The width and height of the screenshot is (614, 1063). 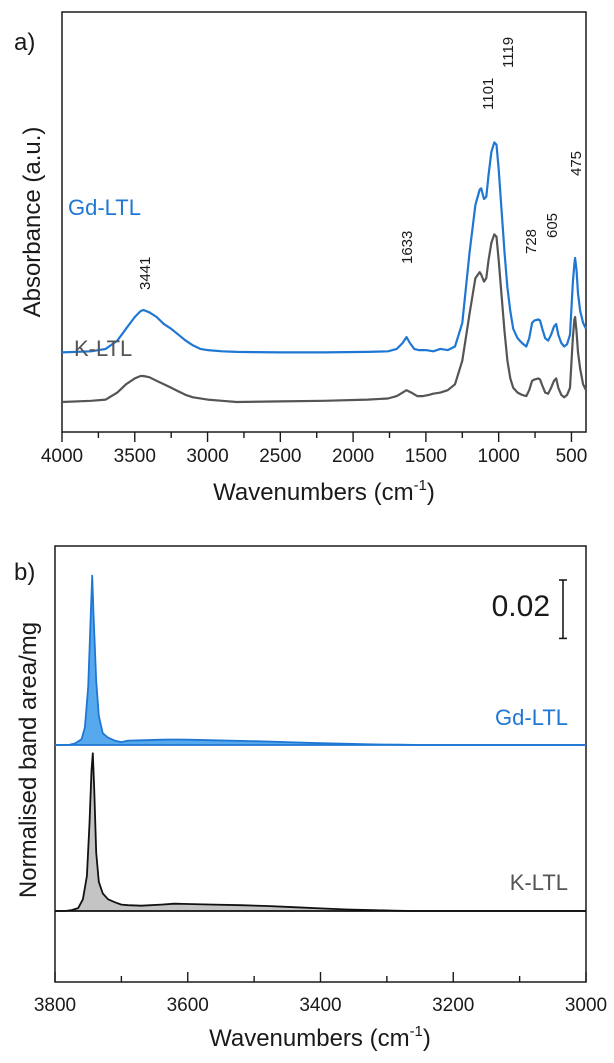 What do you see at coordinates (24, 572) in the screenshot?
I see `panel-b-label: b)` at bounding box center [24, 572].